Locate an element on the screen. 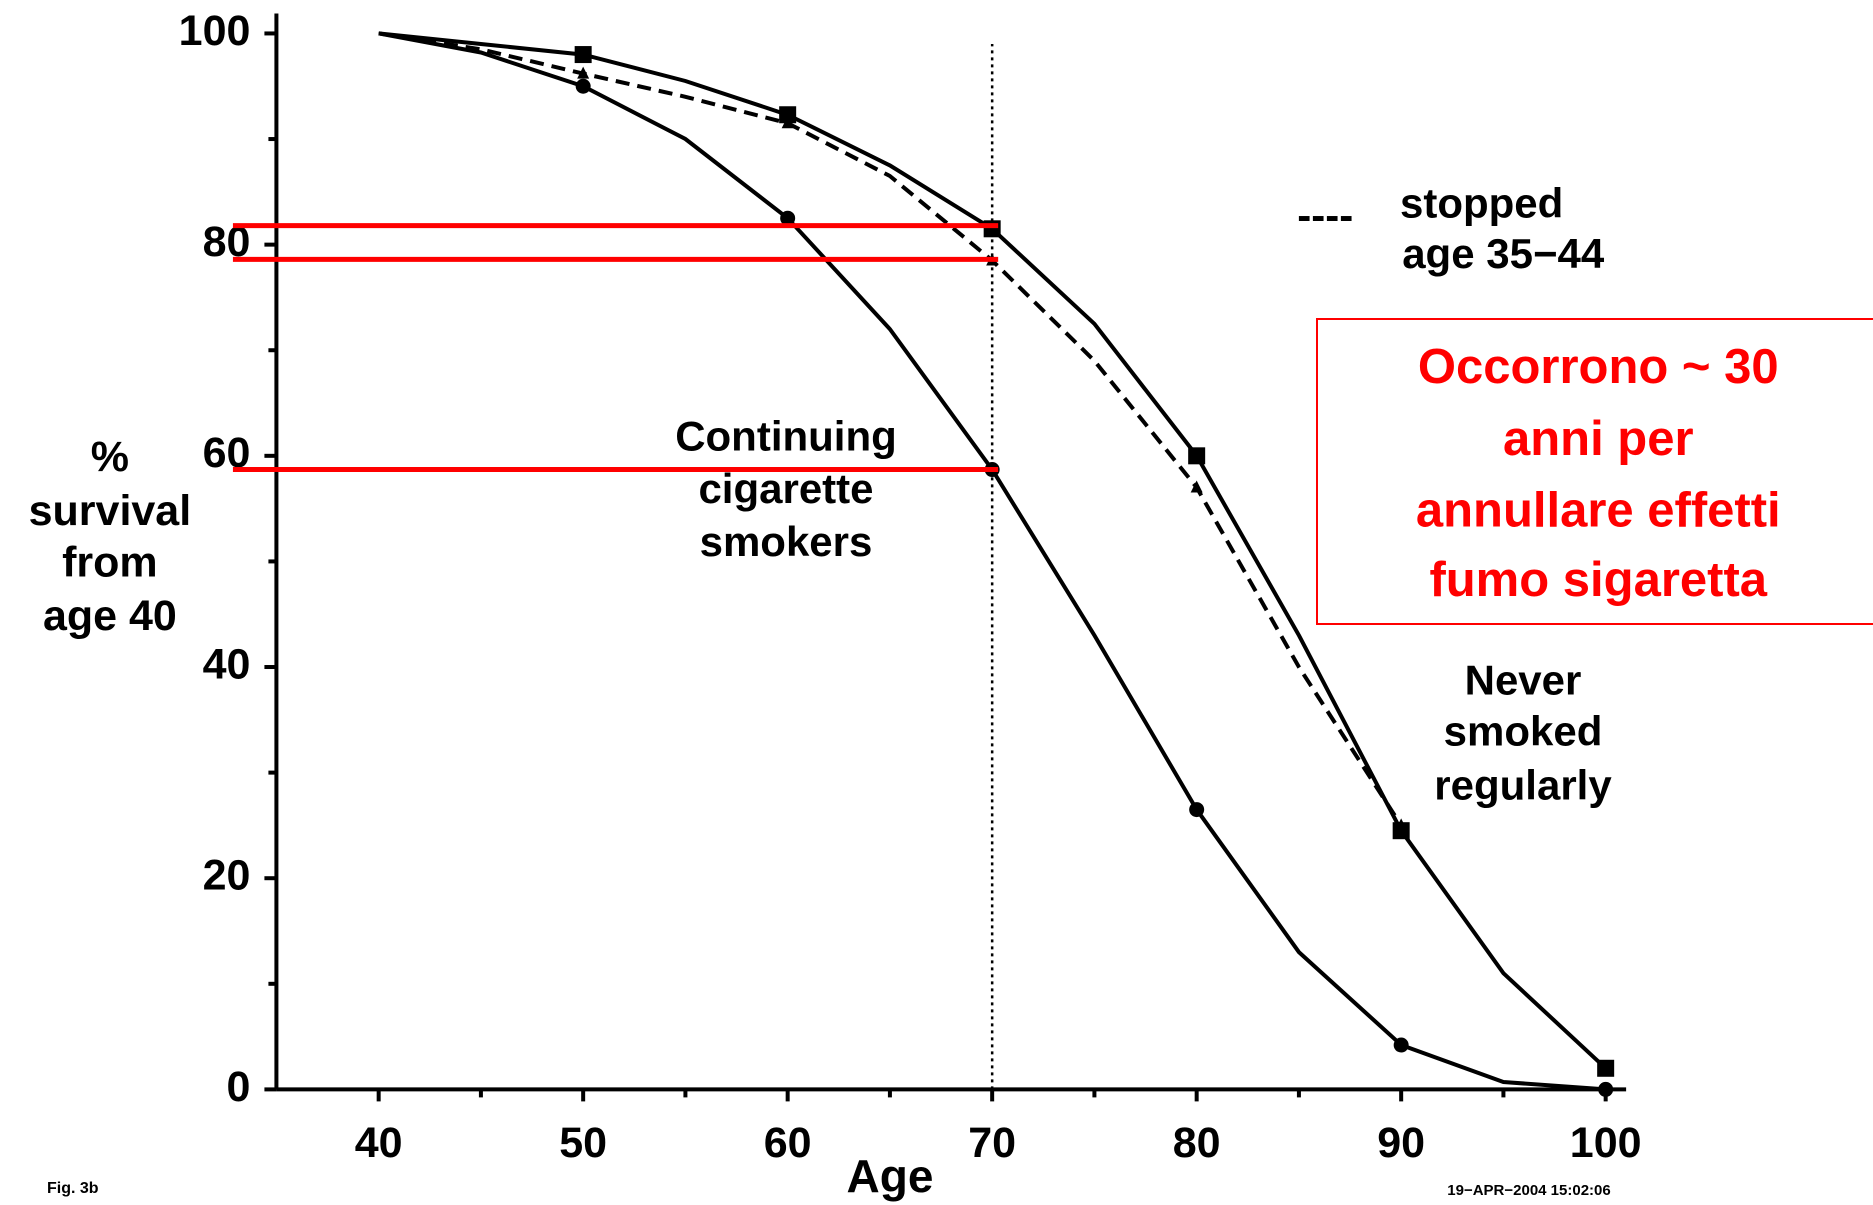 The width and height of the screenshot is (1873, 1205). series-label: age 35−44 is located at coordinates (1503, 253).